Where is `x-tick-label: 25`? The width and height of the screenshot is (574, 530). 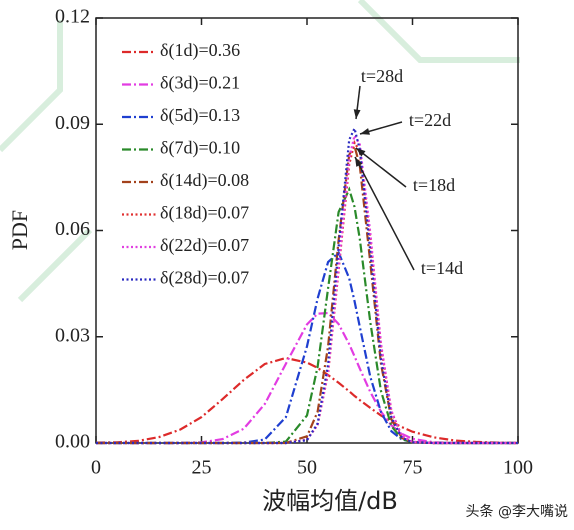
x-tick-label: 25 is located at coordinates (202, 468).